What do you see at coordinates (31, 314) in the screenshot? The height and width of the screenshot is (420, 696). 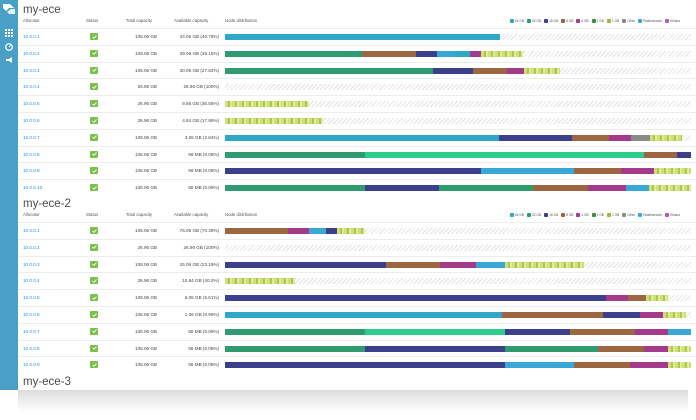 I see `allocator-link: 10.0.0.6` at bounding box center [31, 314].